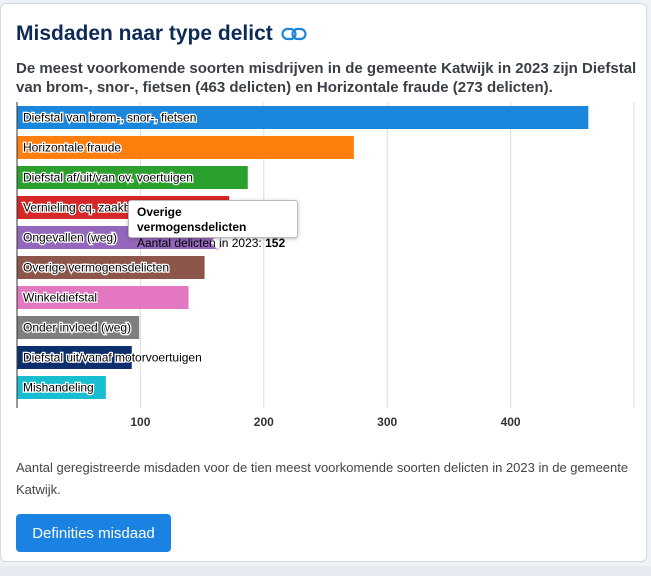 Image resolution: width=651 pixels, height=576 pixels. I want to click on link-icon, so click(294, 34).